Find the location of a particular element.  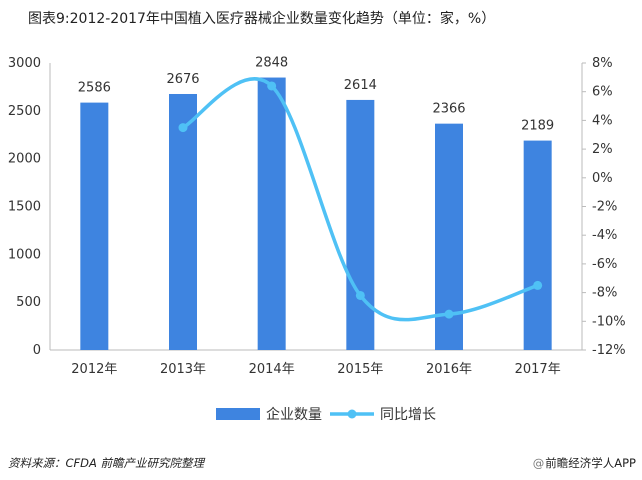

y-left-tick-label: 1500 is located at coordinates (24, 207).